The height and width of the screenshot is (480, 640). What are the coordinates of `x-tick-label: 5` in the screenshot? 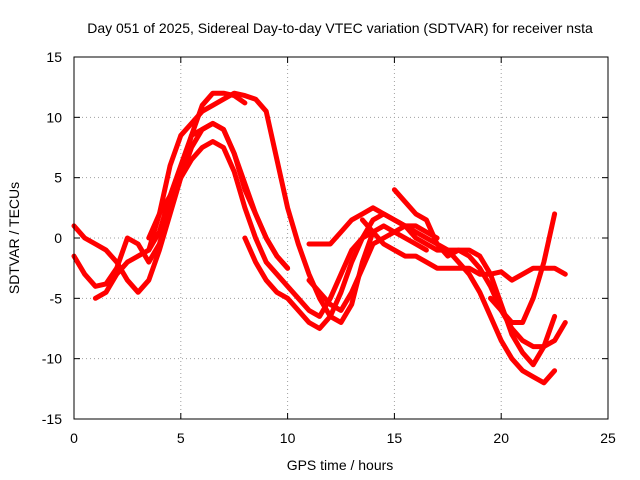 It's located at (181, 438).